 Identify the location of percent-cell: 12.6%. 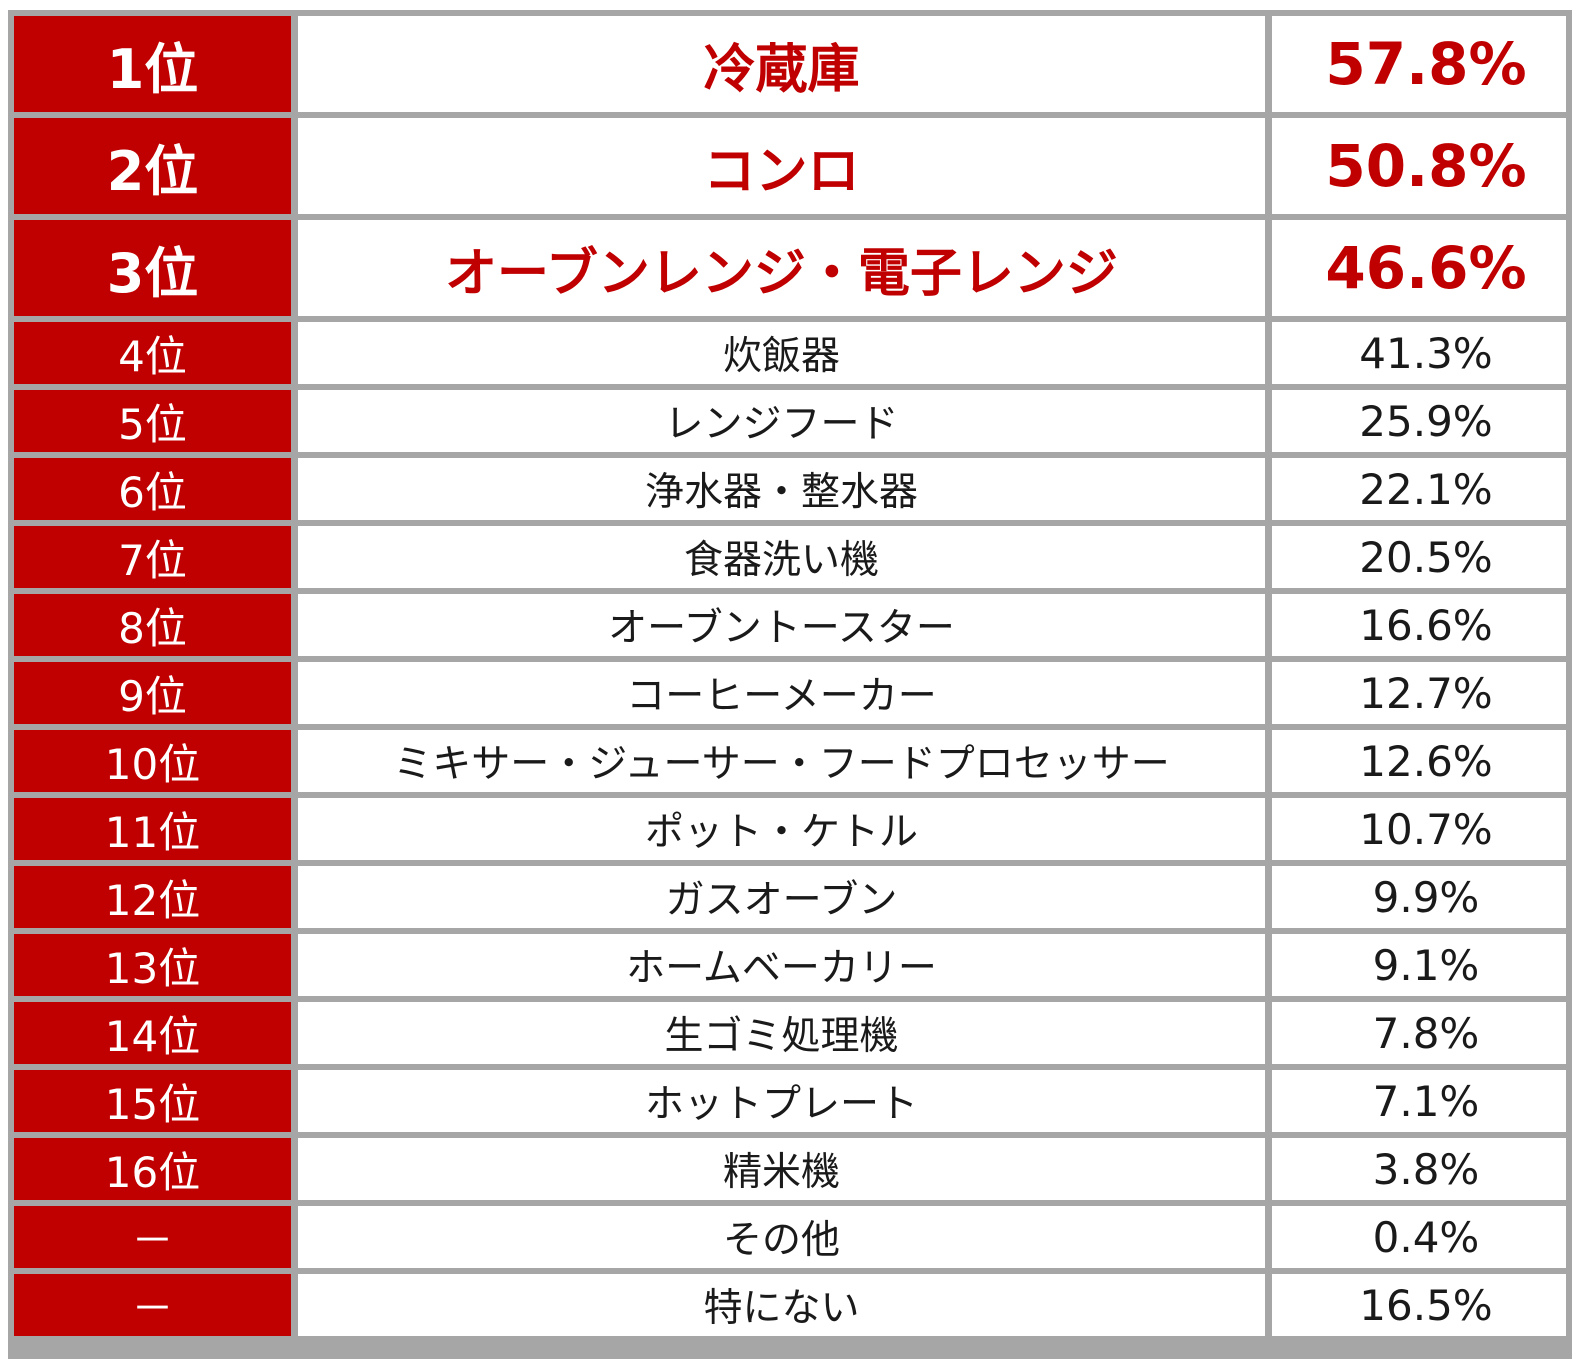
(1419, 761).